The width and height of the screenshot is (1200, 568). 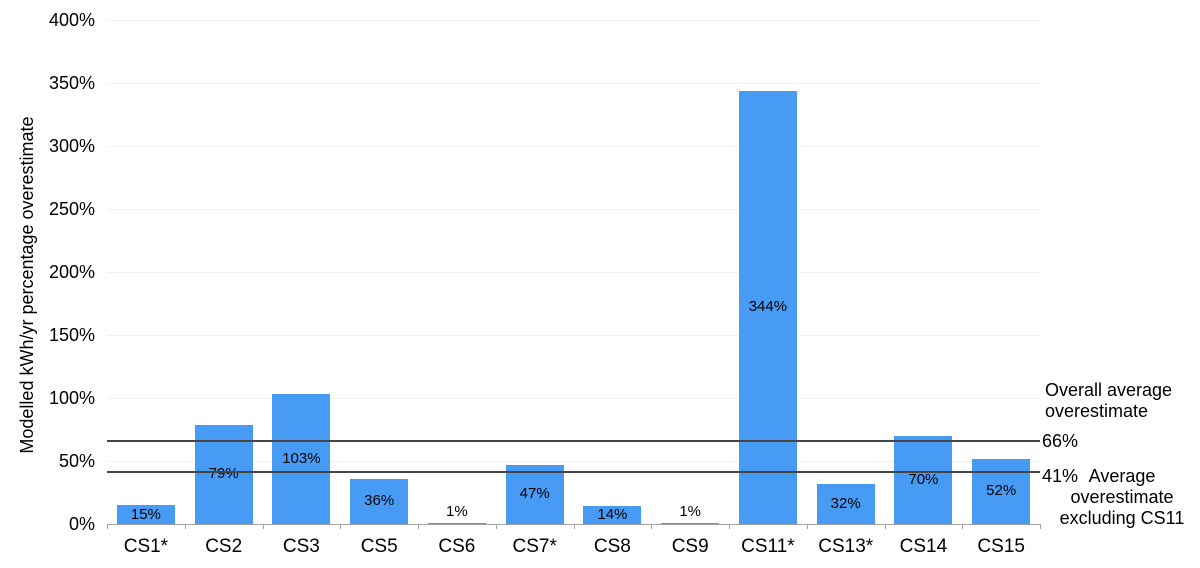 I want to click on bar-value-label: 32%, so click(x=845, y=503).